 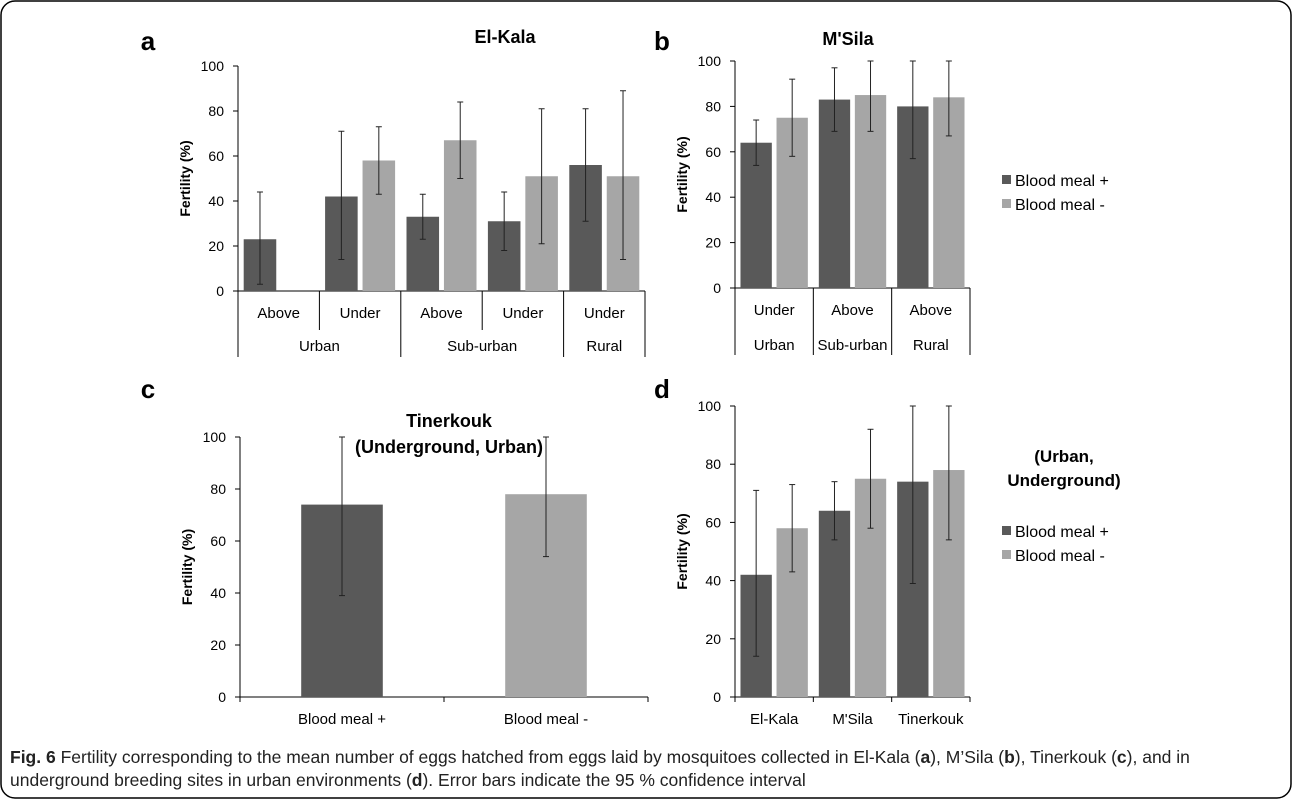 I want to click on caption-letter: d, so click(x=417, y=780).